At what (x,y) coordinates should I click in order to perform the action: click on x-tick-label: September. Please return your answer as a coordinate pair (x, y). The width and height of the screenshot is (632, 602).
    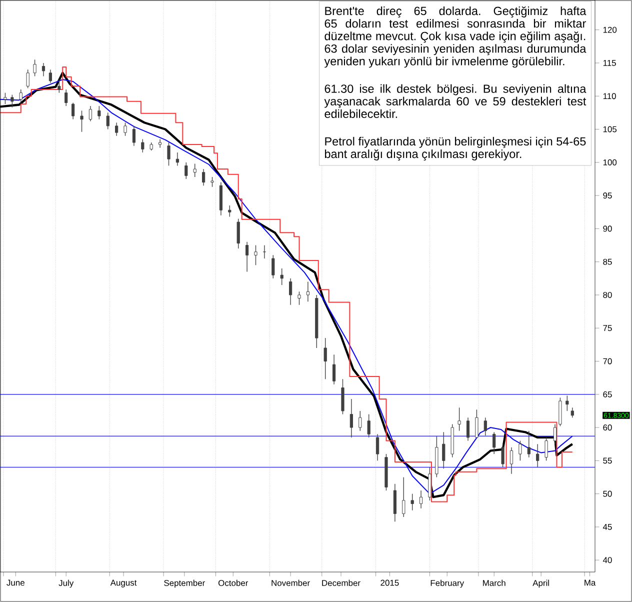
    Looking at the image, I should click on (184, 584).